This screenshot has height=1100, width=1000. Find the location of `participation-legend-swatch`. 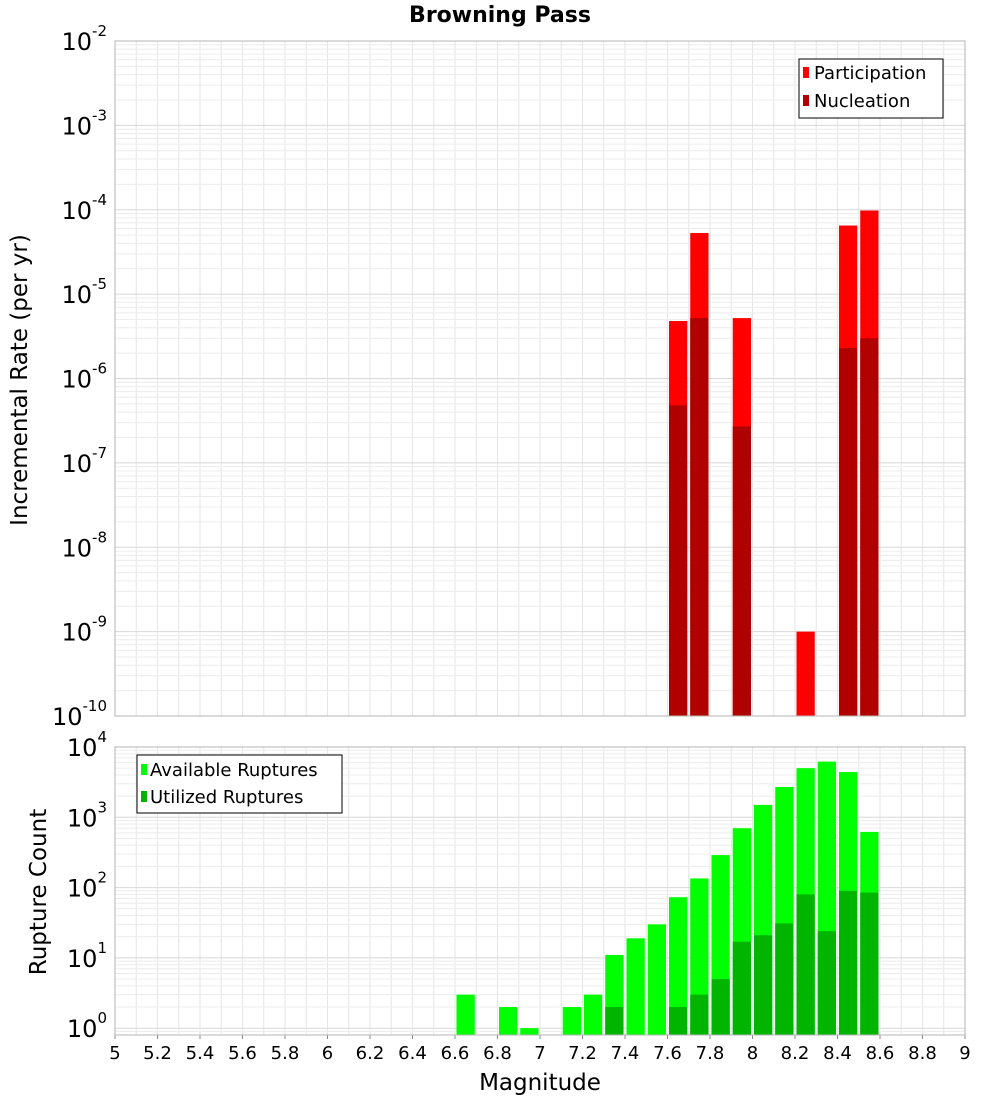

participation-legend-swatch is located at coordinates (806, 72).